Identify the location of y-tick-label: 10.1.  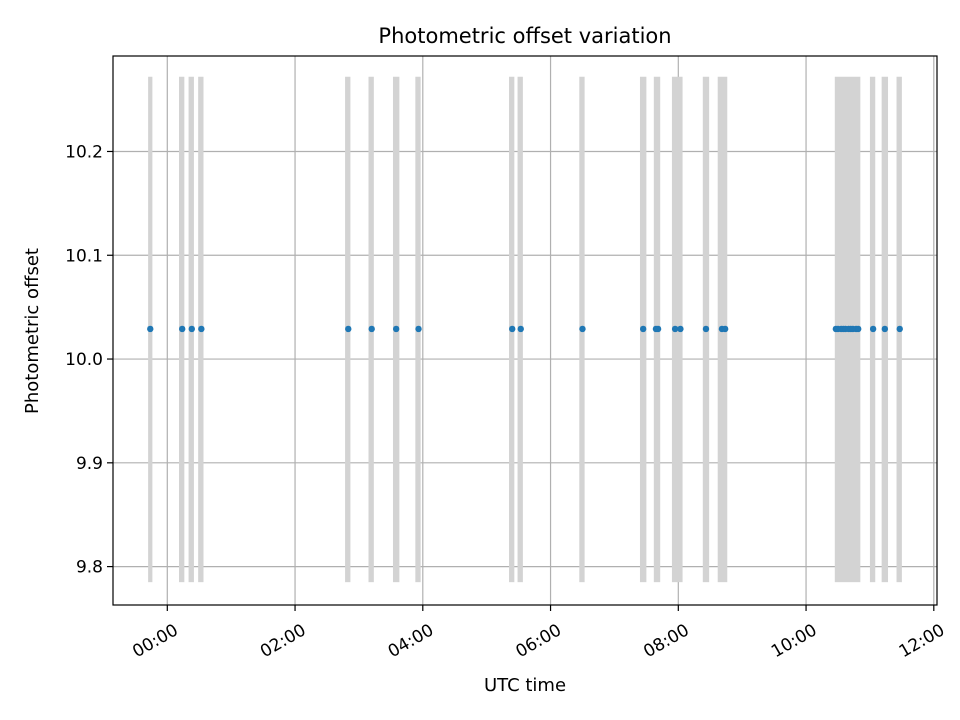
(84, 256).